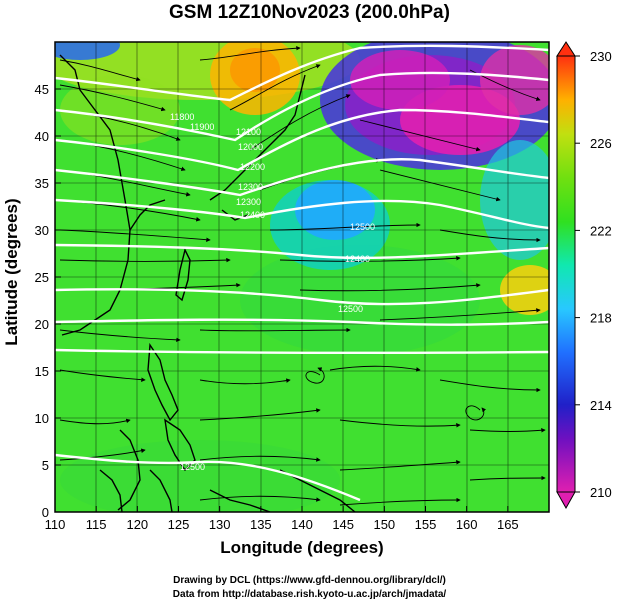 This screenshot has width=619, height=605. What do you see at coordinates (137, 524) in the screenshot?
I see `x-tick-label: 120` at bounding box center [137, 524].